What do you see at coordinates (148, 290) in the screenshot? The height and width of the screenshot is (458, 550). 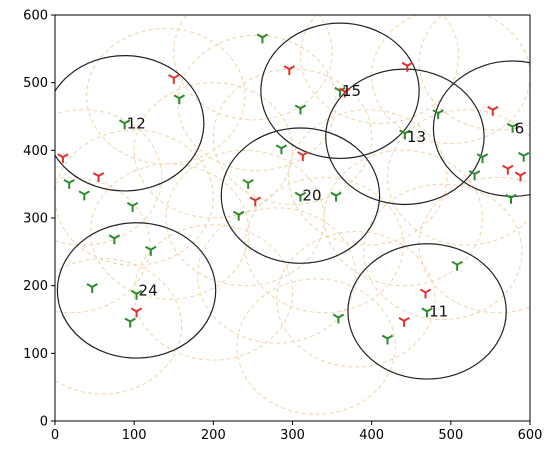 I see `circle-label-24: 24` at bounding box center [148, 290].